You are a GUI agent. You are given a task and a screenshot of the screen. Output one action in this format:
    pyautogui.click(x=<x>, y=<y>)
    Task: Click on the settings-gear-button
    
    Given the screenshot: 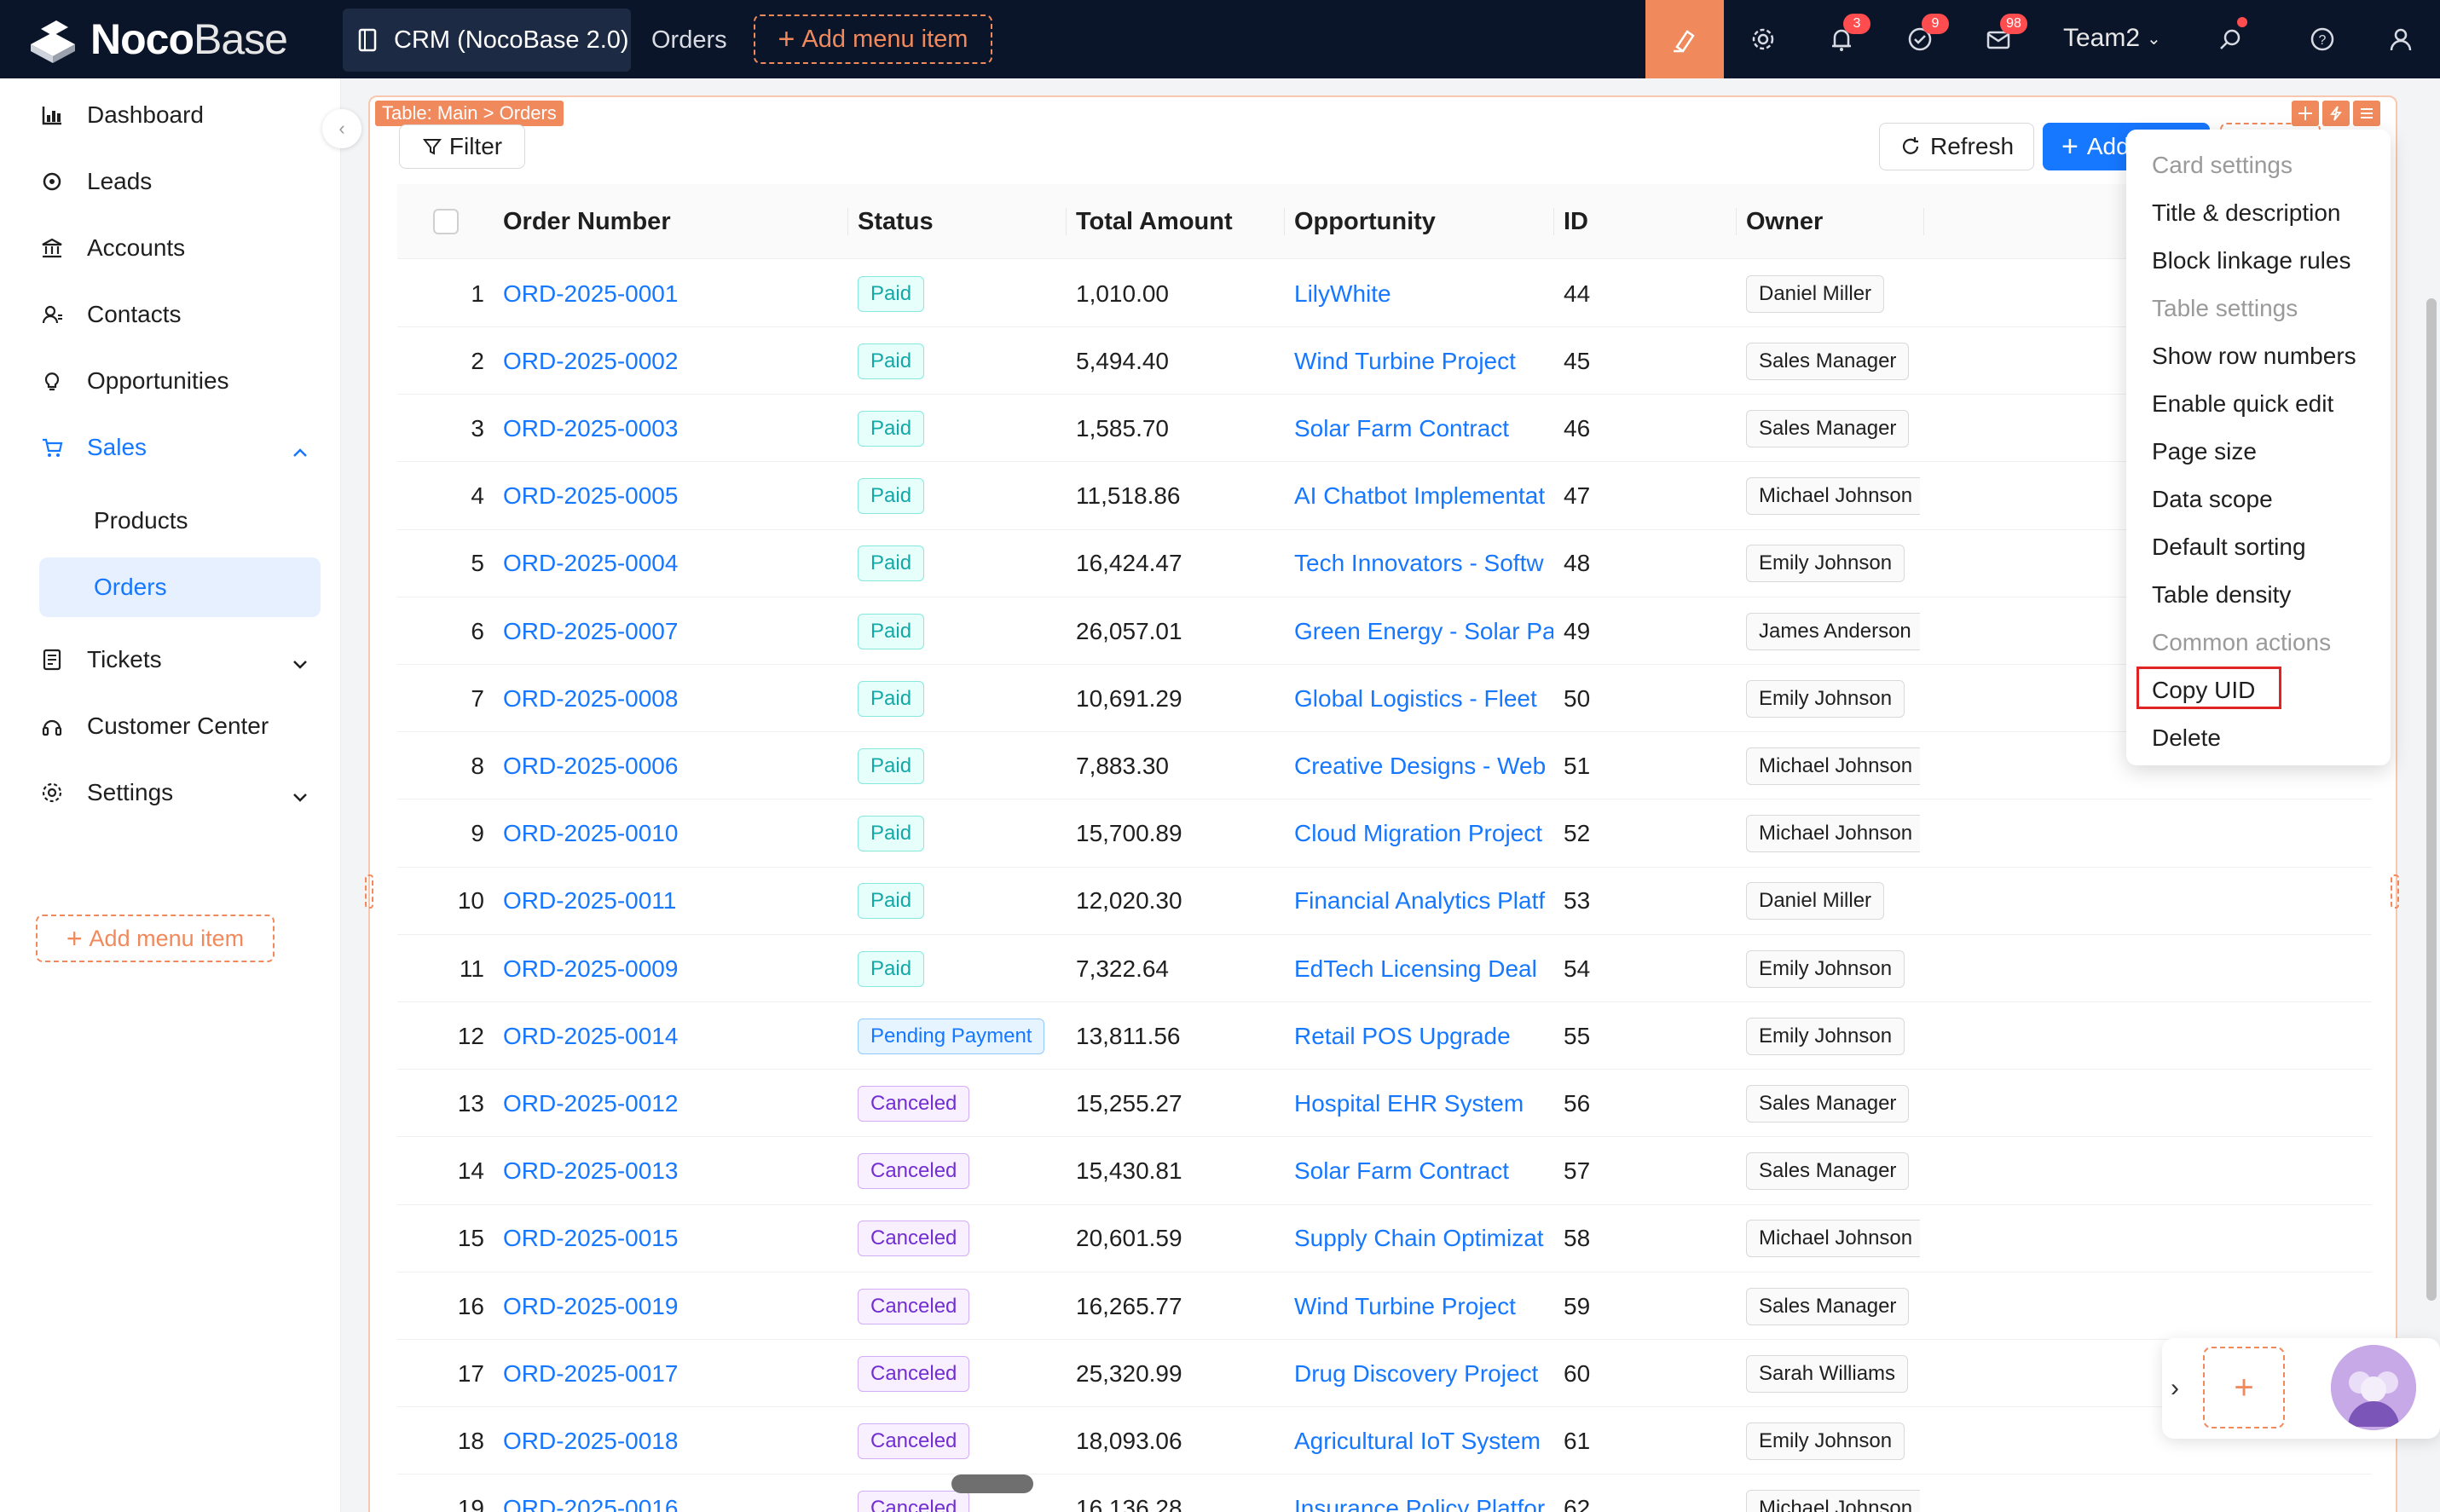 What is the action you would take?
    pyautogui.click(x=1763, y=39)
    